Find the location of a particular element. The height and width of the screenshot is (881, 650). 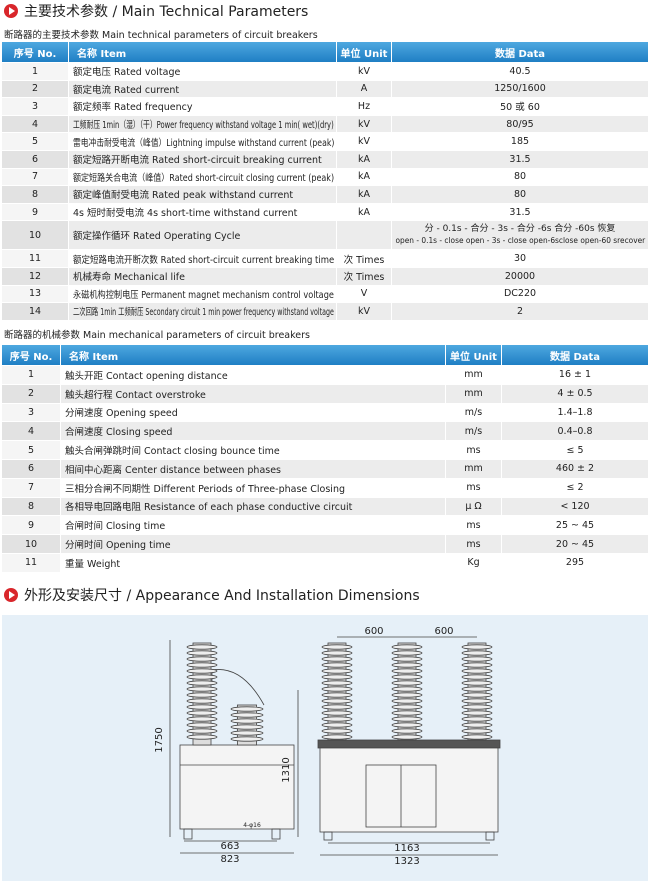

cell-text: 10 is located at coordinates (35, 235).